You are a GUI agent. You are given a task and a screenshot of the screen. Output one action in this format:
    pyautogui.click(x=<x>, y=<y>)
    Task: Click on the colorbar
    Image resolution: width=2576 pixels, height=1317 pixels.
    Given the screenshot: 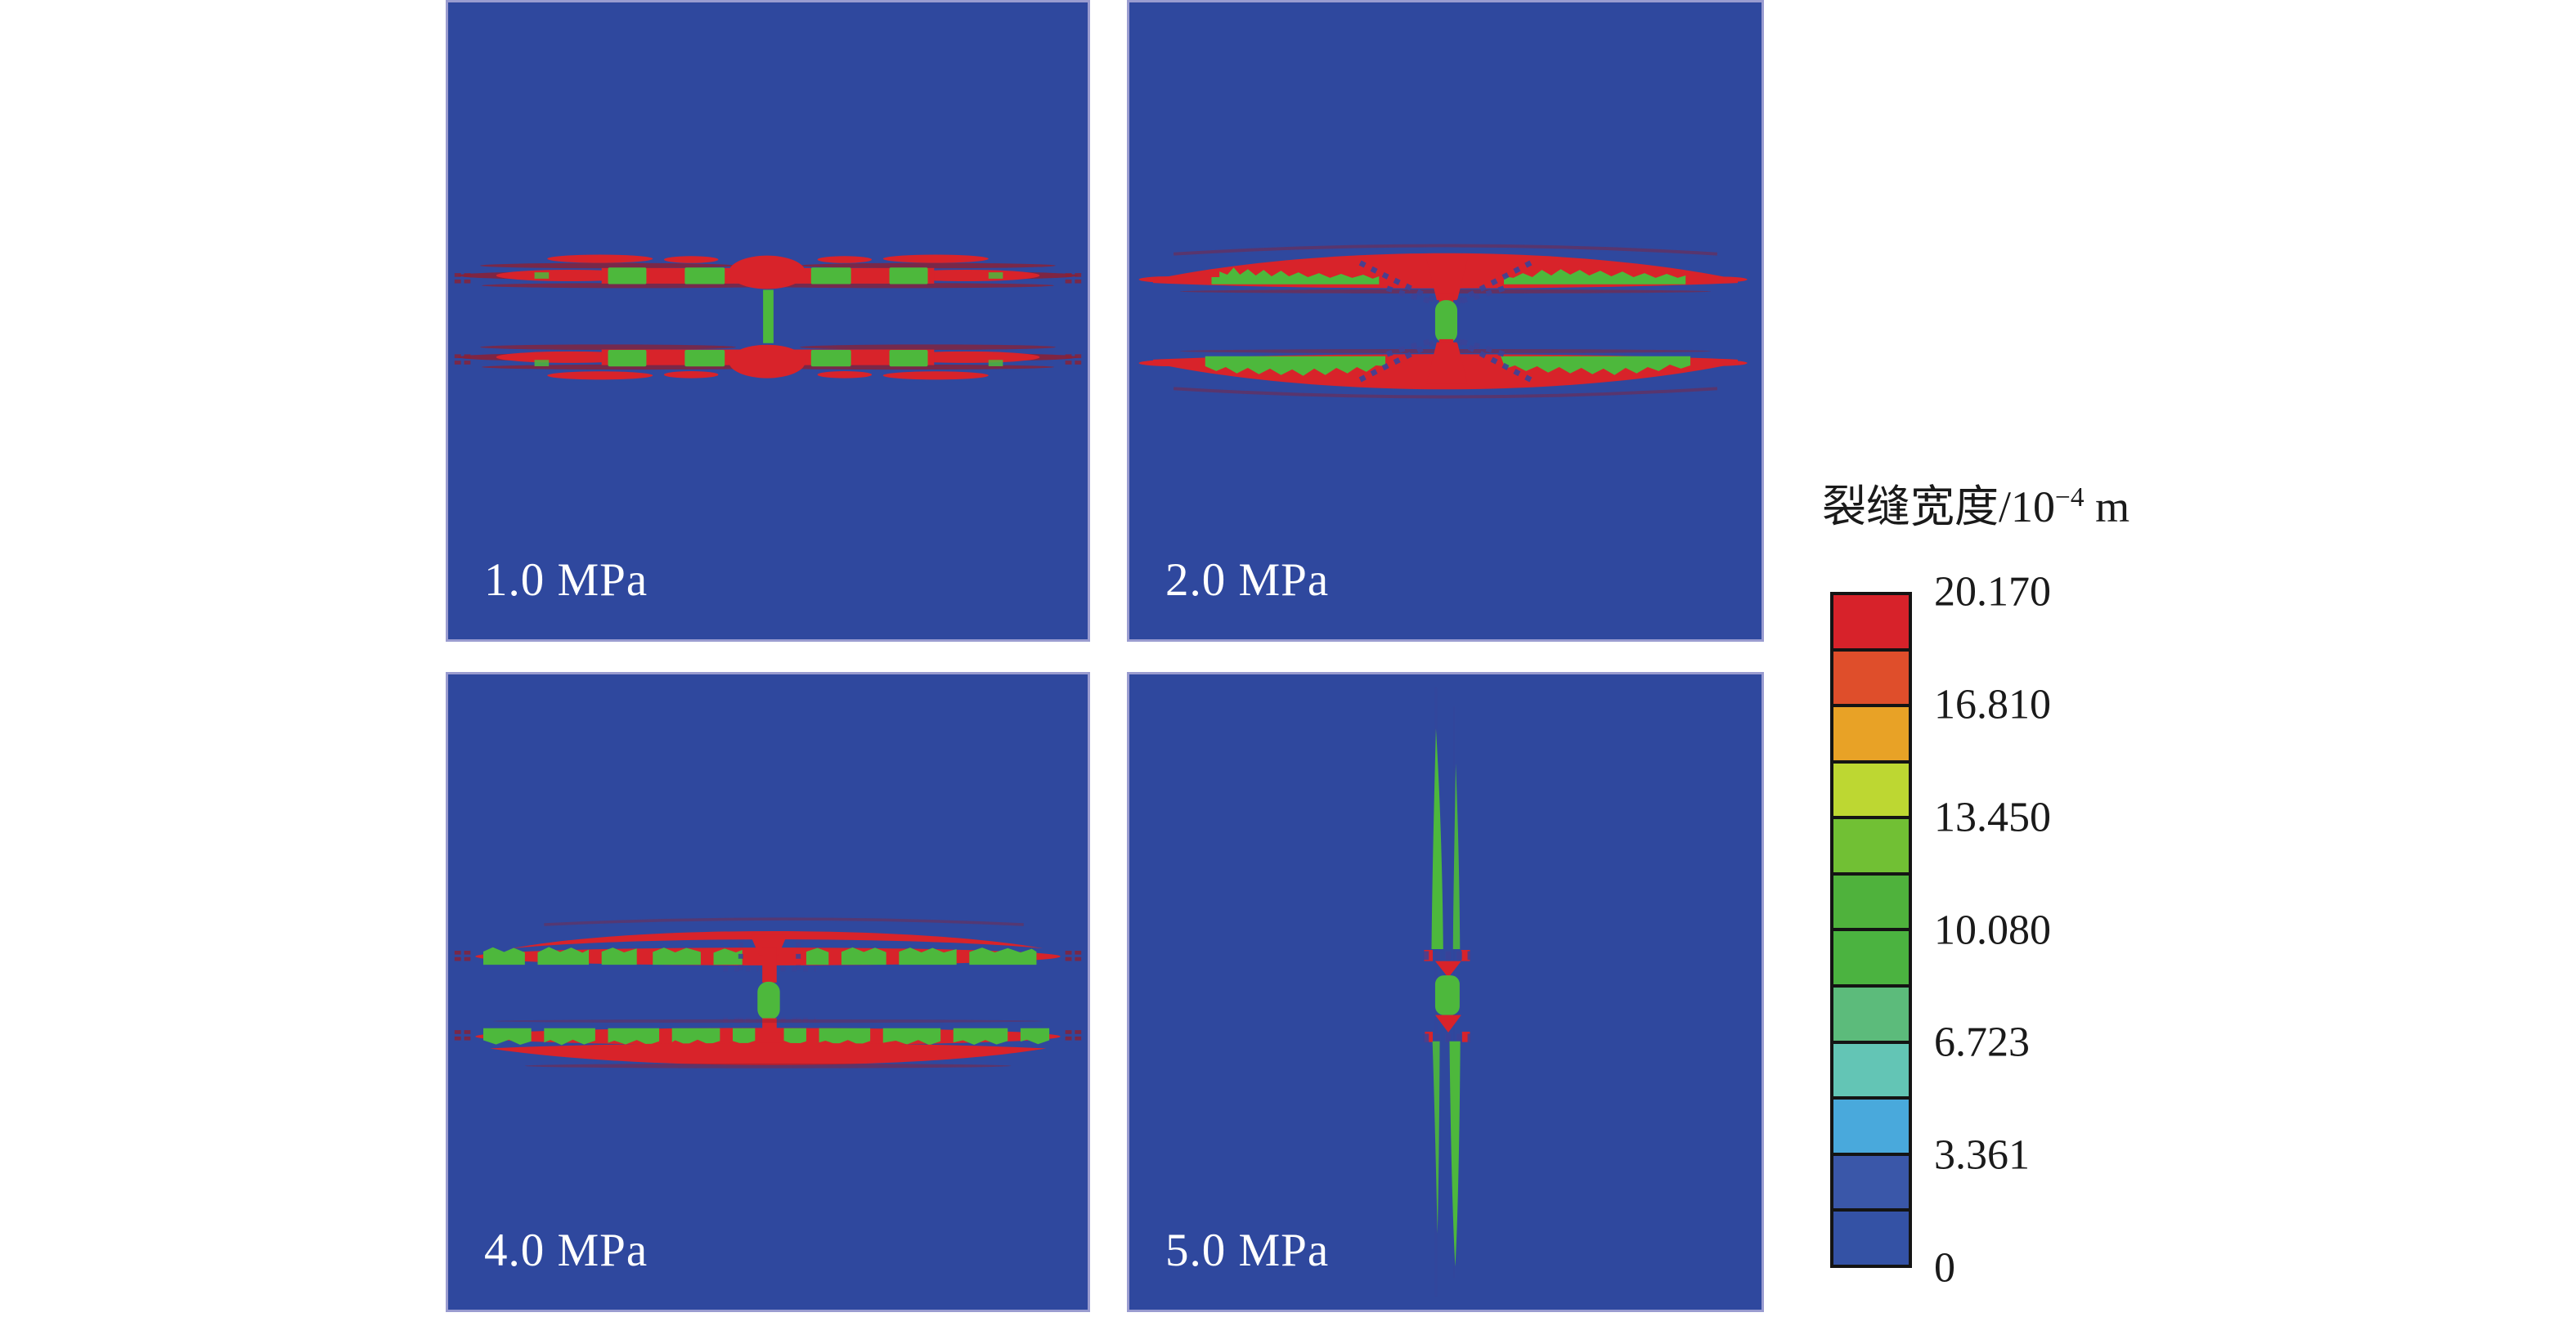 What is the action you would take?
    pyautogui.click(x=1871, y=930)
    